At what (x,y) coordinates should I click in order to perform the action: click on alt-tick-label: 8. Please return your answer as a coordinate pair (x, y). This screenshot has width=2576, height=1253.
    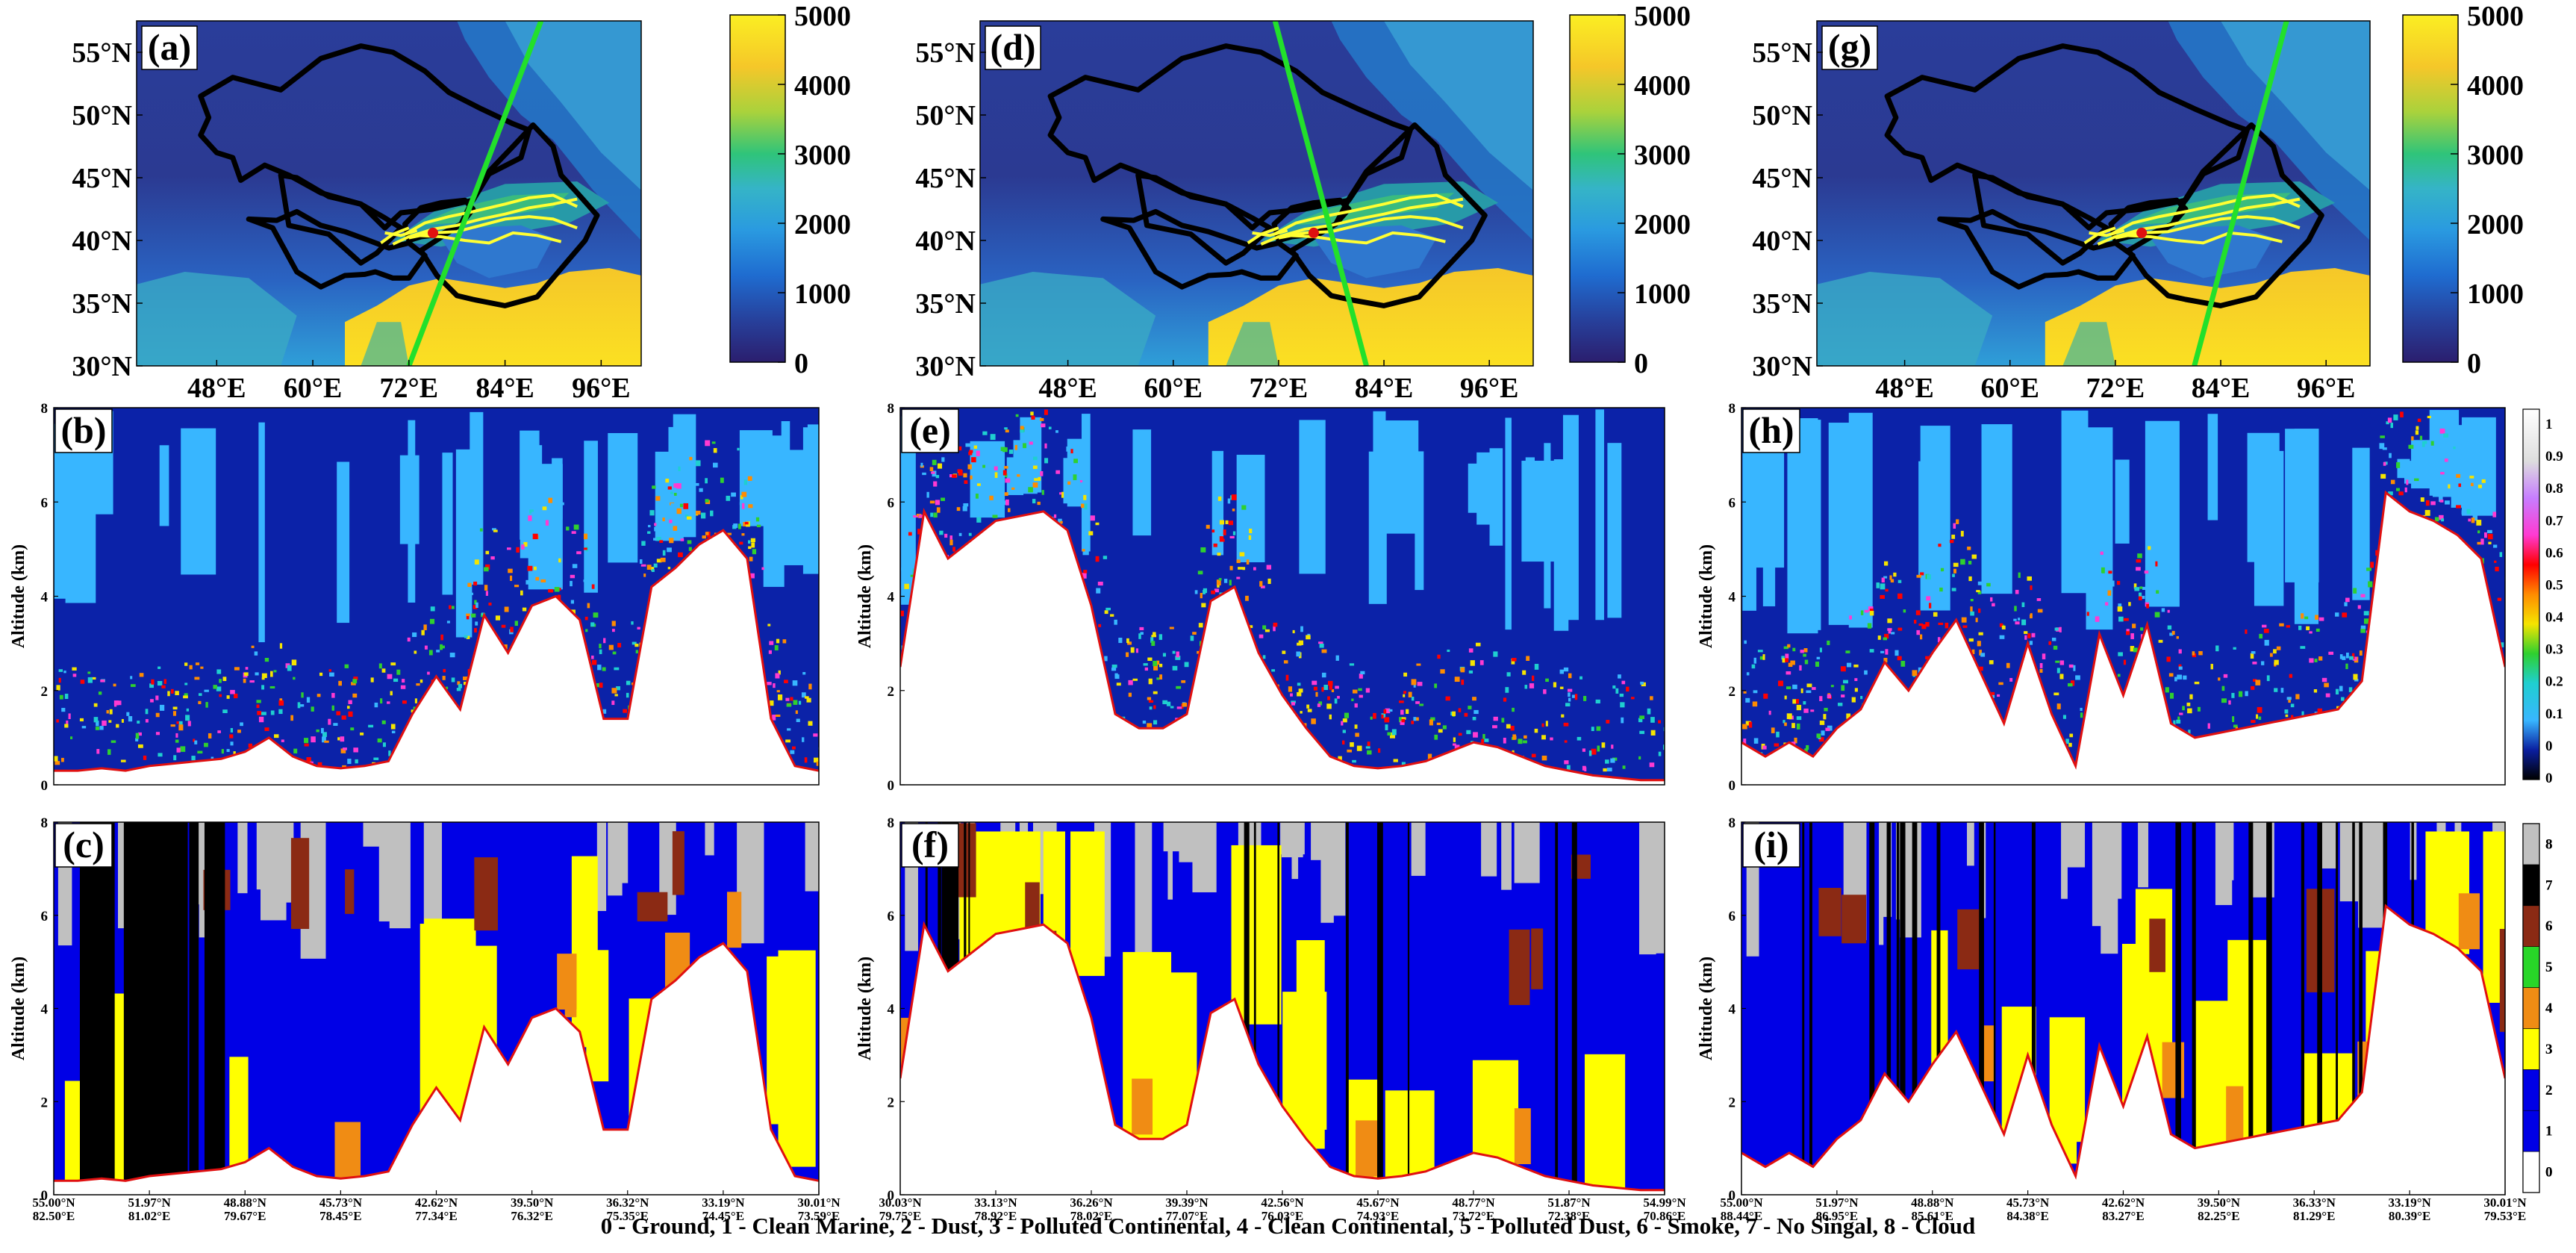
    Looking at the image, I should click on (45, 823).